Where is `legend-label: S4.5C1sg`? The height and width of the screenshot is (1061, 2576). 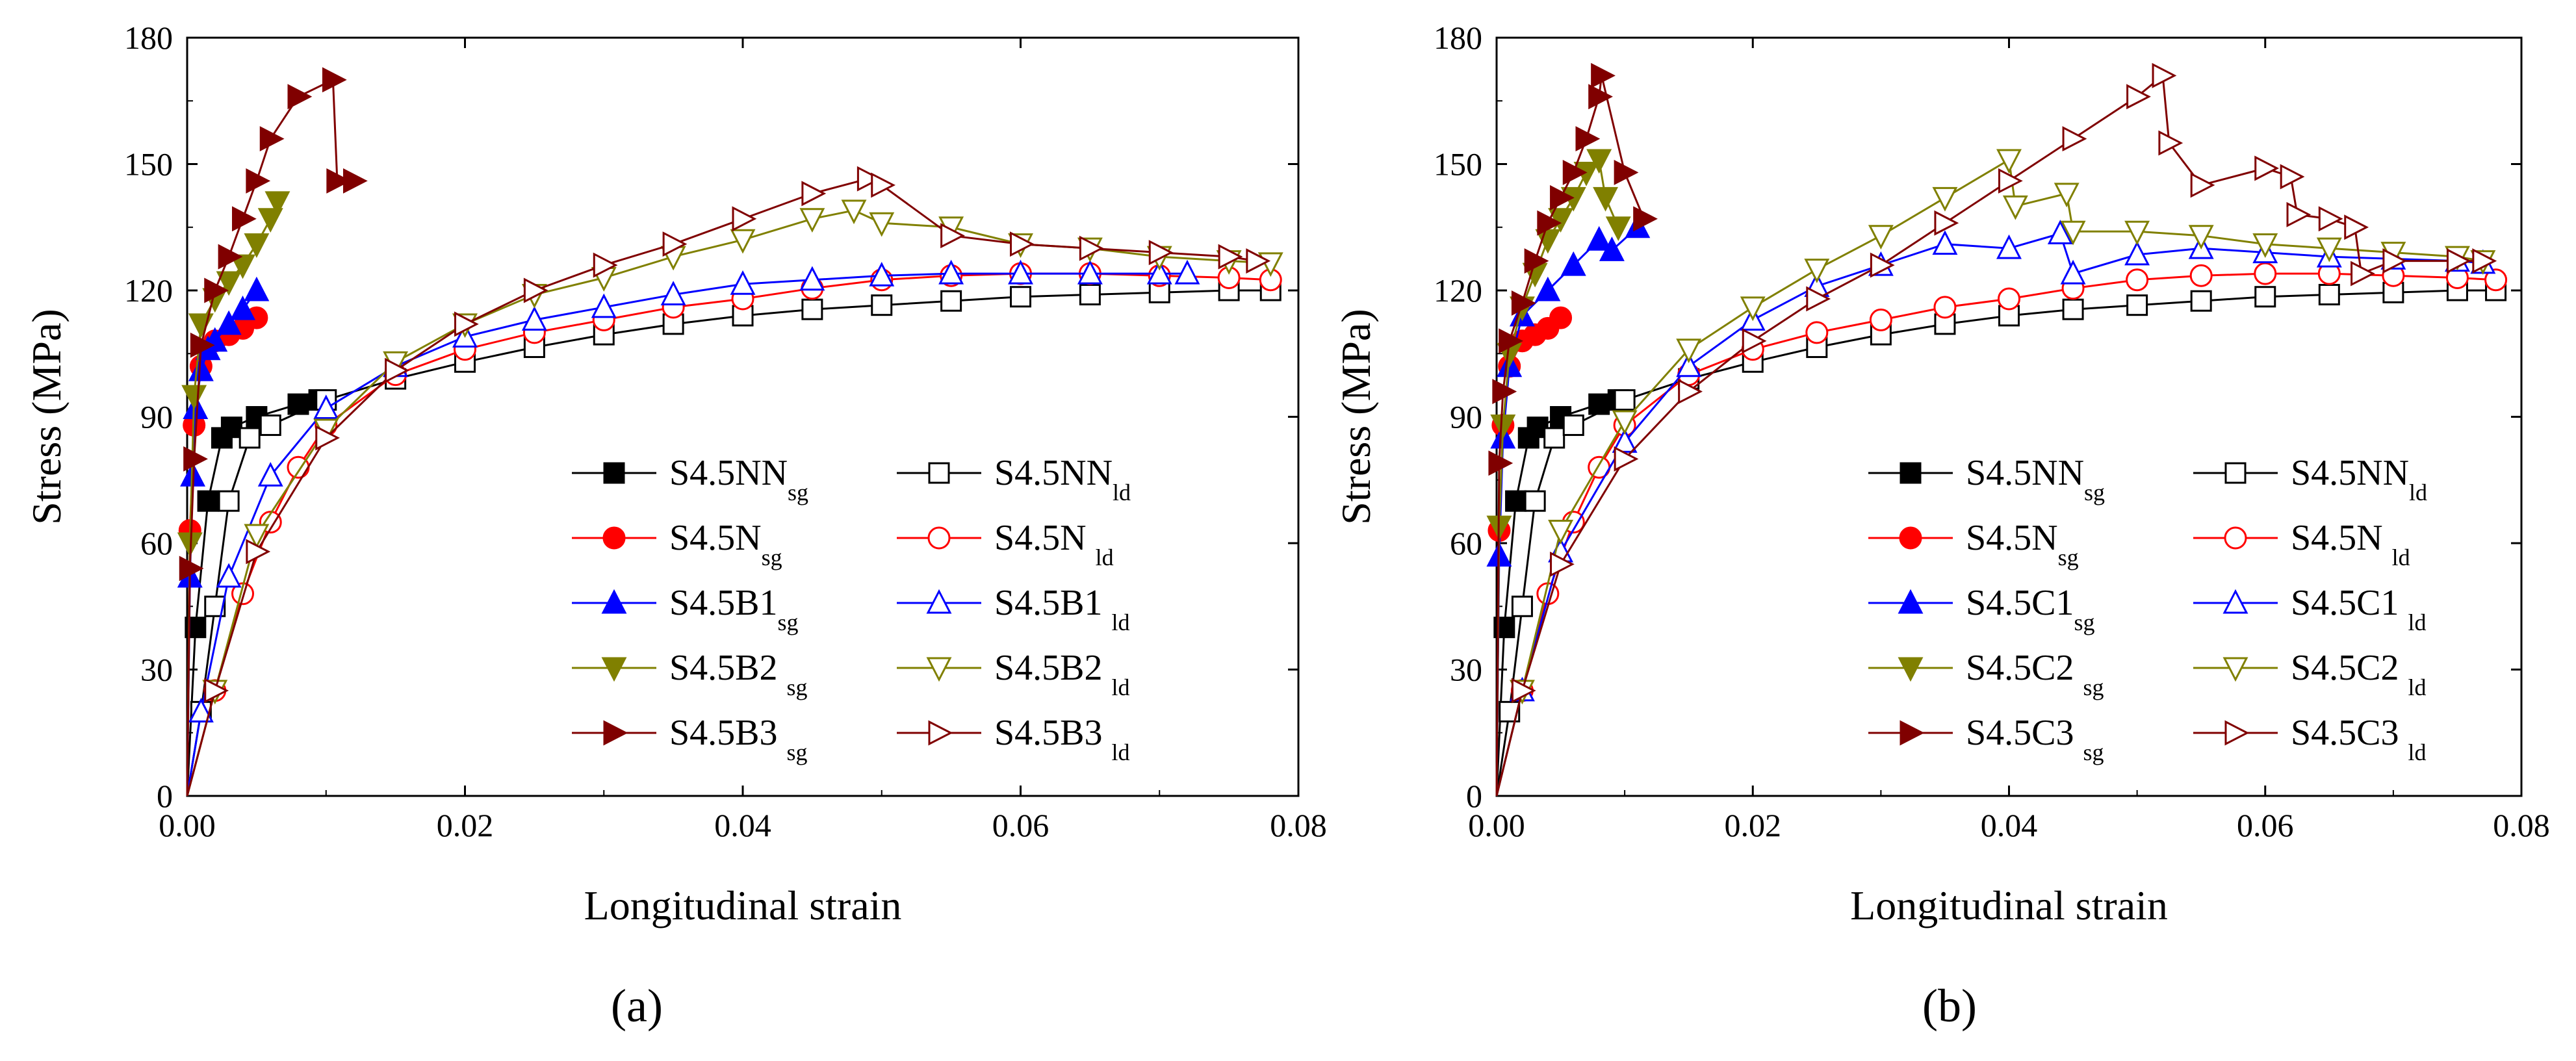 legend-label: S4.5C1sg is located at coordinates (2031, 609).